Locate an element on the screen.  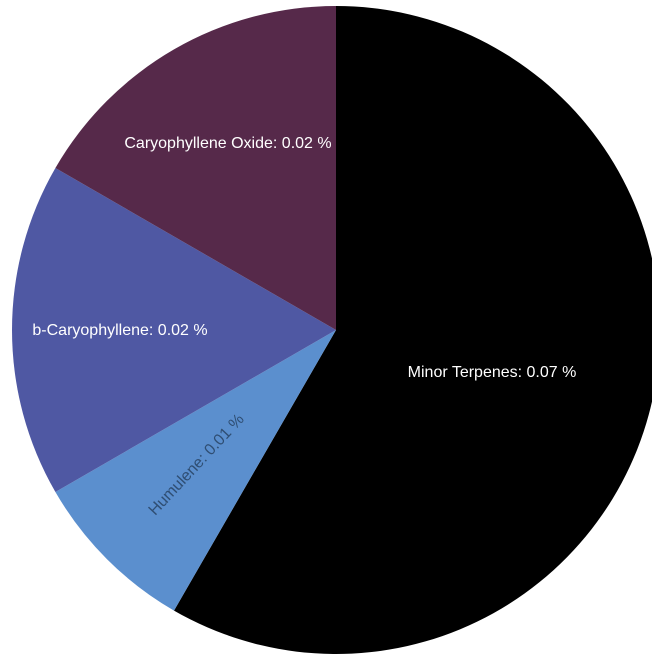
pie-label-minor-terpenes: Minor Terpenes: 0.07 % is located at coordinates (492, 372).